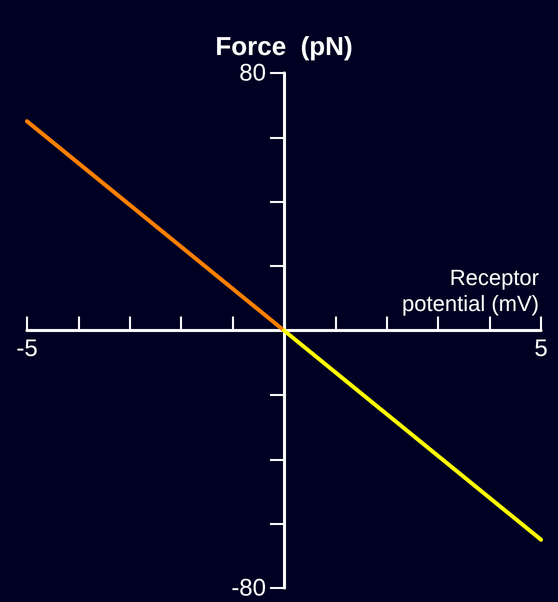 The height and width of the screenshot is (602, 558). I want to click on x-axis-title: Receptor potential (mV), so click(470, 290).